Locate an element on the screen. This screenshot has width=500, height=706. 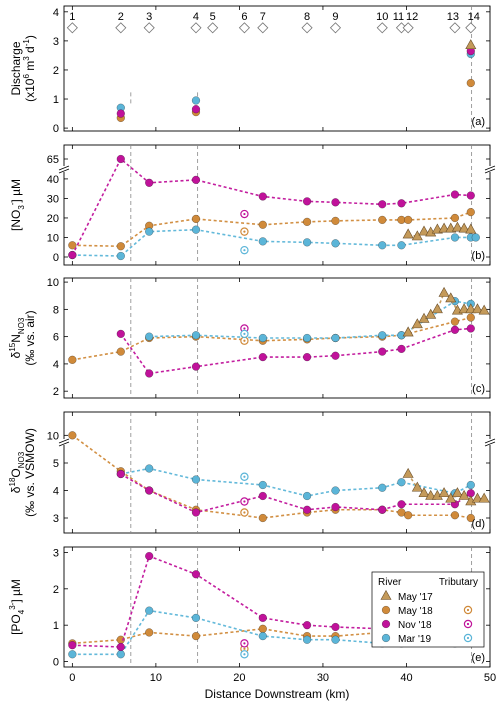
y-tick-label: 2 is located at coordinates (56, 590).